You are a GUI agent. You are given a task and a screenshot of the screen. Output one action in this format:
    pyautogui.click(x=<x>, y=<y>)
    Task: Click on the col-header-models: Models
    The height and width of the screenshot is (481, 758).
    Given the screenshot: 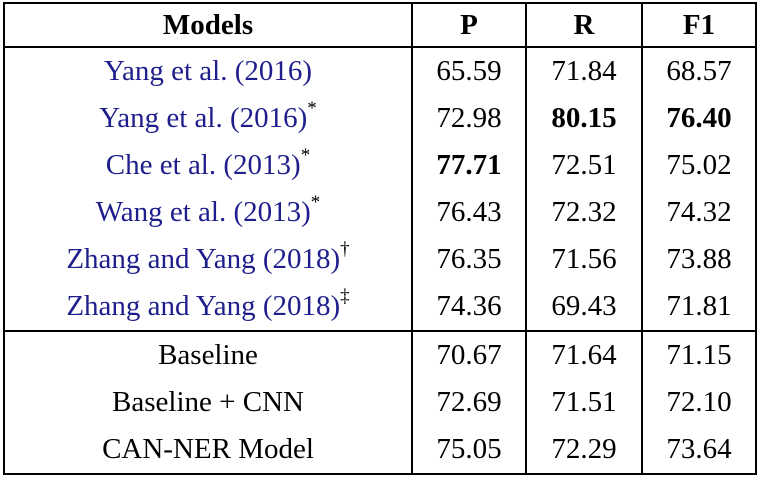 What is the action you would take?
    pyautogui.click(x=208, y=25)
    